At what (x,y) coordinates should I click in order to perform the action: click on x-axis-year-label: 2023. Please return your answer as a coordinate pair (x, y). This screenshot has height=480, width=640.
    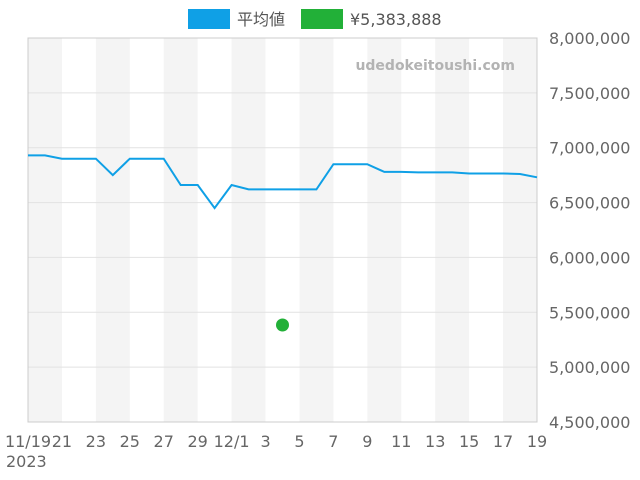
    Looking at the image, I should click on (26, 461).